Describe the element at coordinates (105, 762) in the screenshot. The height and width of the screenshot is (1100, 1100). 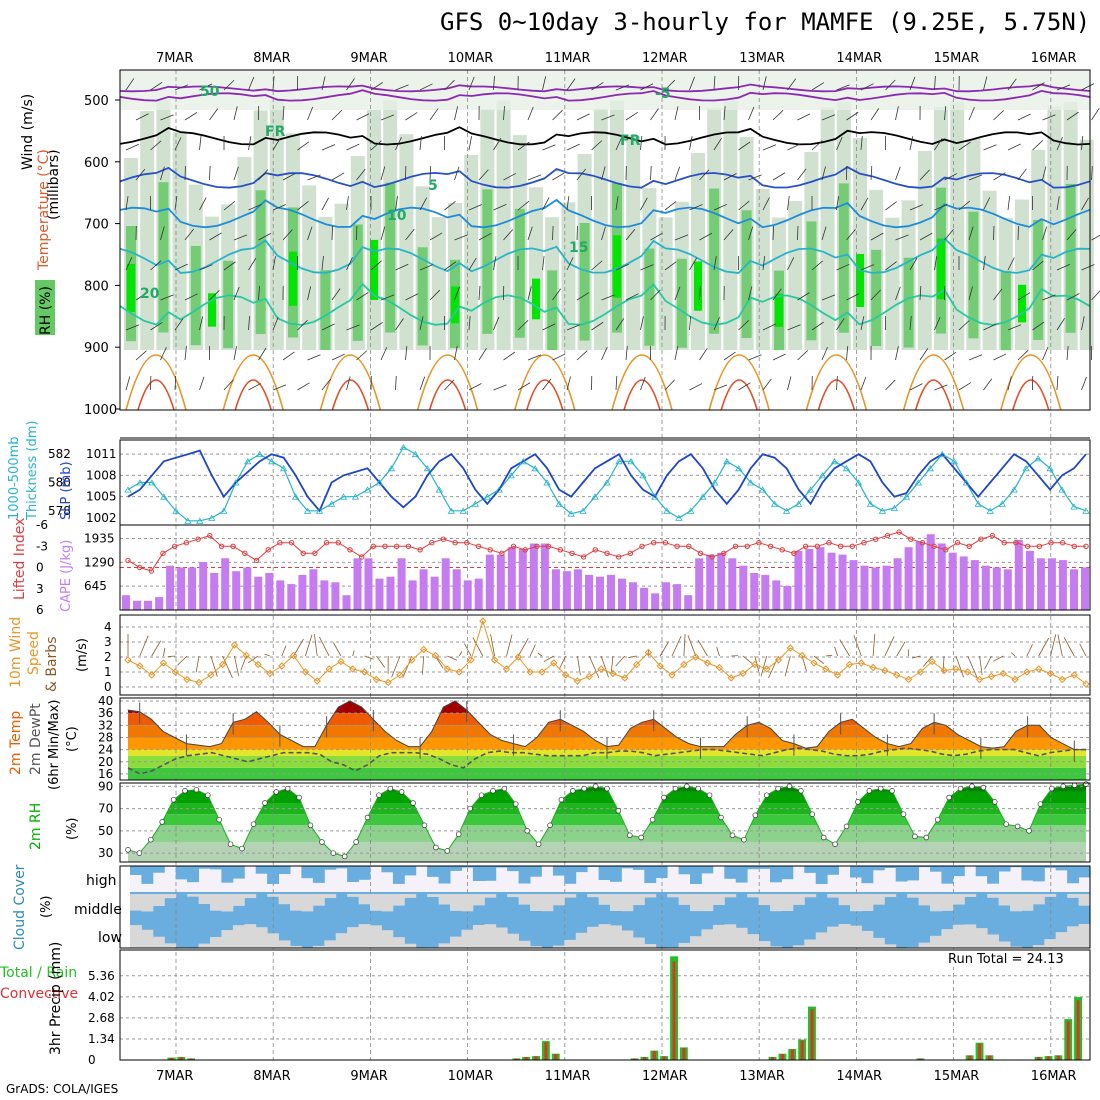
I see `temp-tick-label: 20` at that location.